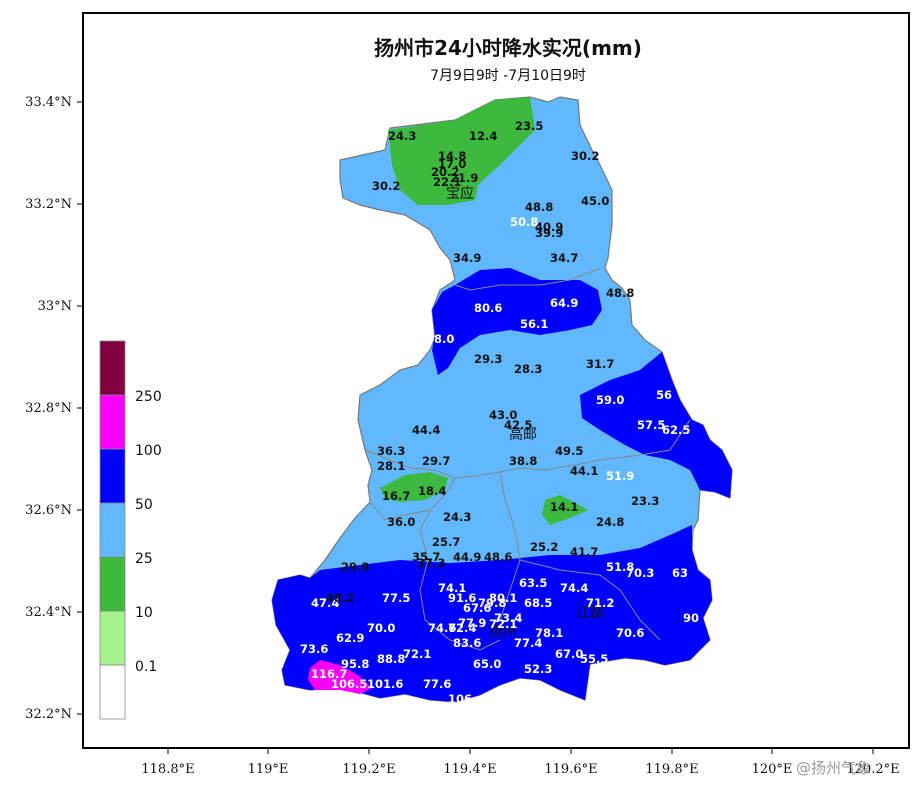 The image size is (920, 791). I want to click on y-tick-label: 32.2°N, so click(48, 714).